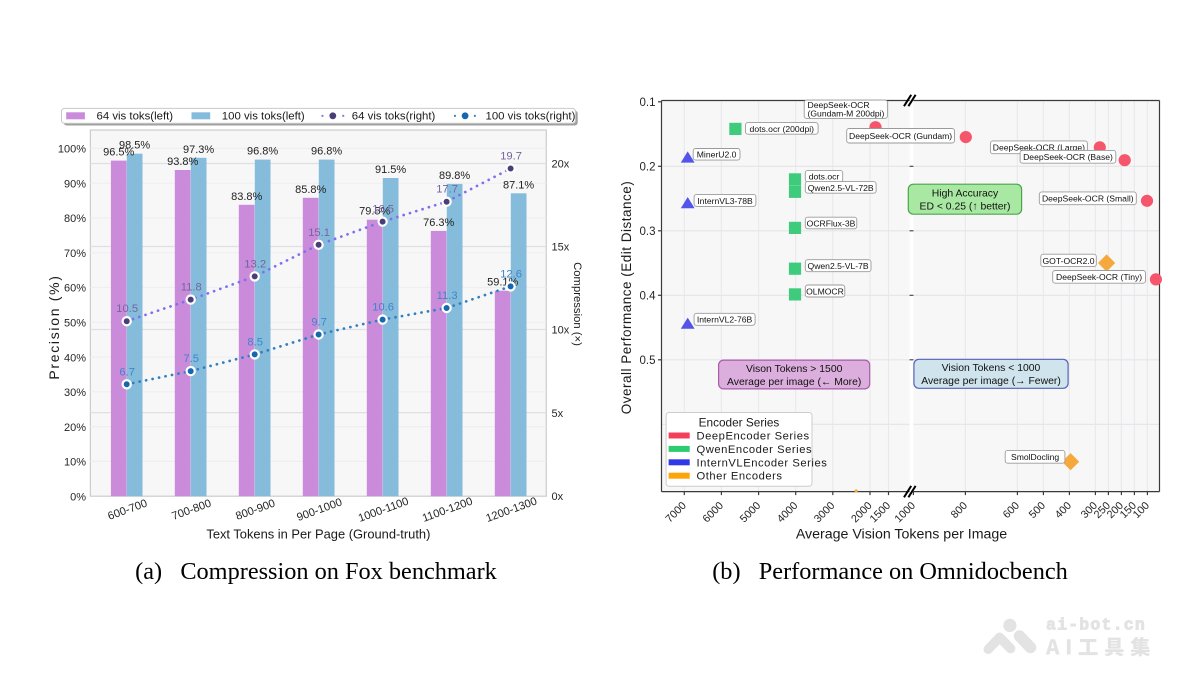 This screenshot has width=1200, height=675. Describe the element at coordinates (900, 136) in the screenshot. I see `svg-text: DeepSeek-OCR (Gundam)` at that location.